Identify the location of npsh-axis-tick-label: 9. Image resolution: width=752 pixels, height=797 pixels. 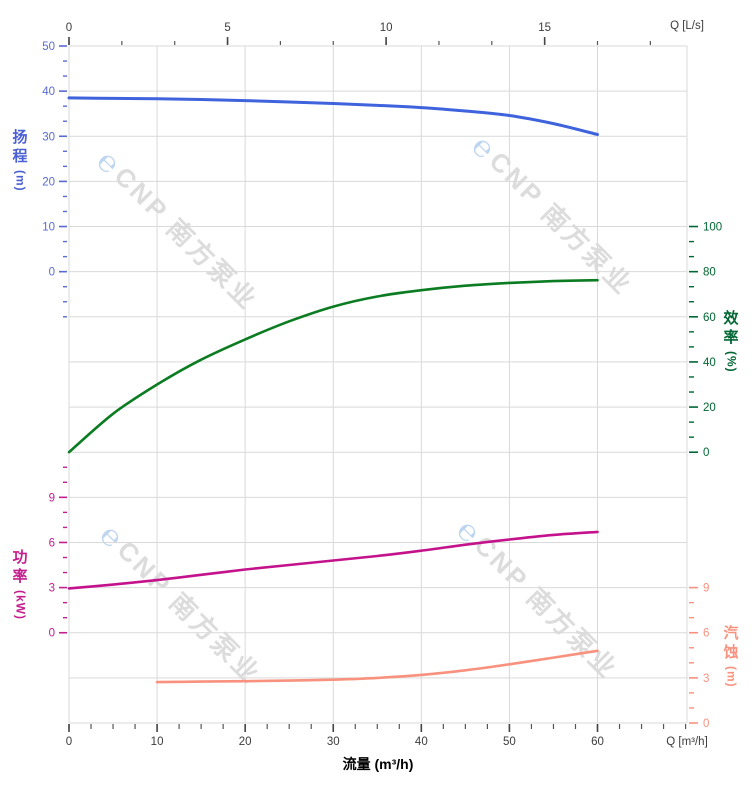
(706, 589).